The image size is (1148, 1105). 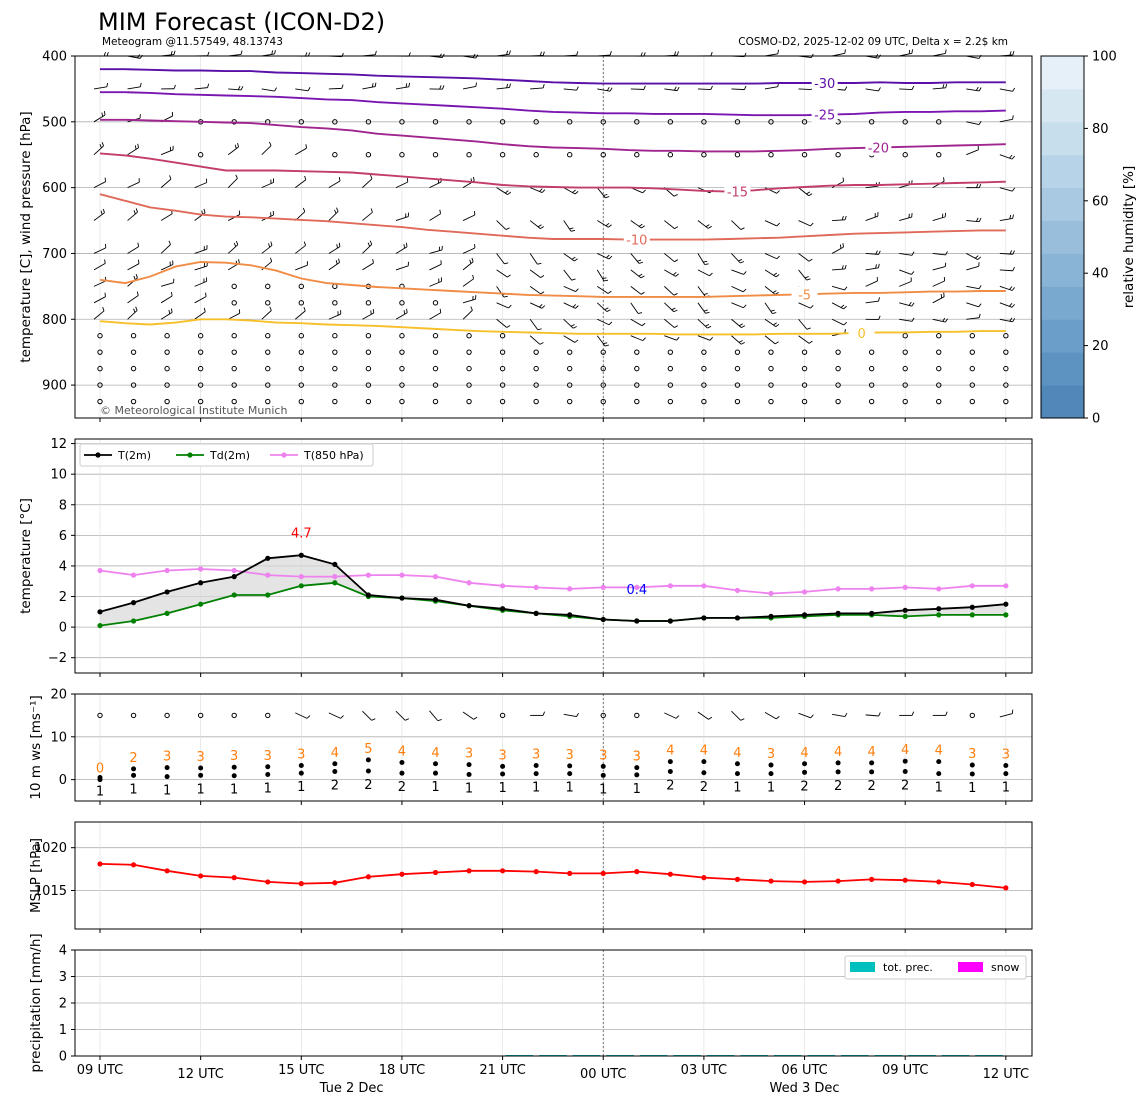 What do you see at coordinates (63, 1057) in the screenshot?
I see `y-tick-label: 0` at bounding box center [63, 1057].